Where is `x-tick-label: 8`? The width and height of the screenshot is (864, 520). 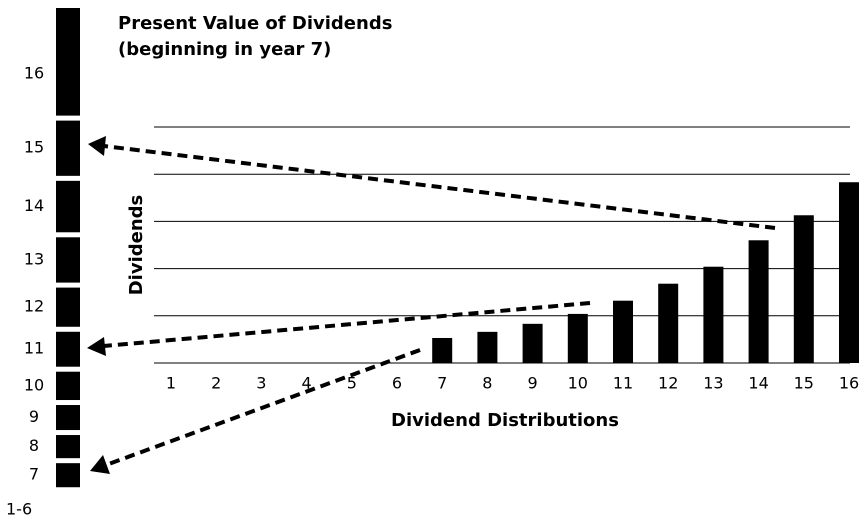
x-tick-label: 8 is located at coordinates (487, 383).